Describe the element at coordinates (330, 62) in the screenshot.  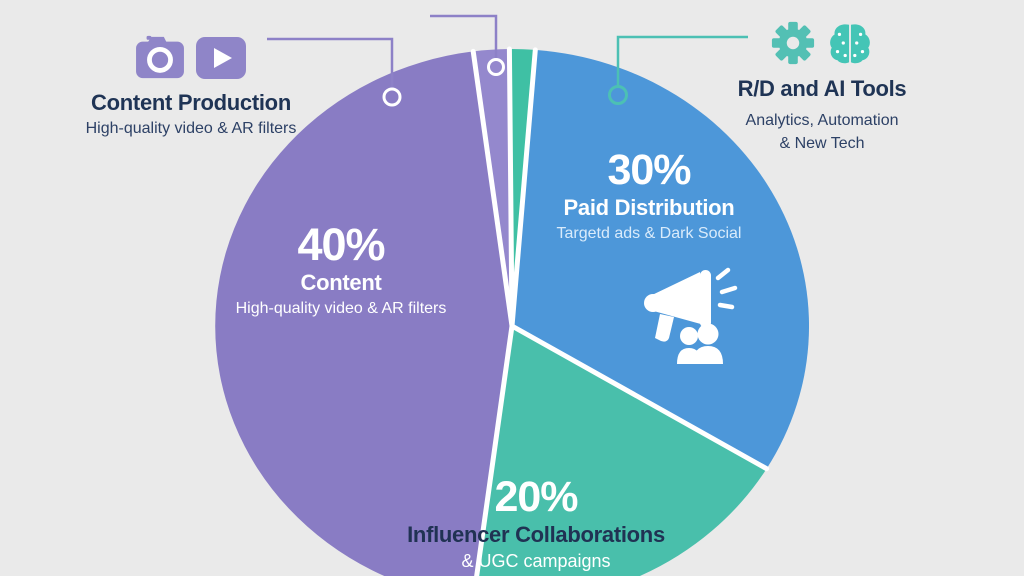
I see `connector-content-production` at that location.